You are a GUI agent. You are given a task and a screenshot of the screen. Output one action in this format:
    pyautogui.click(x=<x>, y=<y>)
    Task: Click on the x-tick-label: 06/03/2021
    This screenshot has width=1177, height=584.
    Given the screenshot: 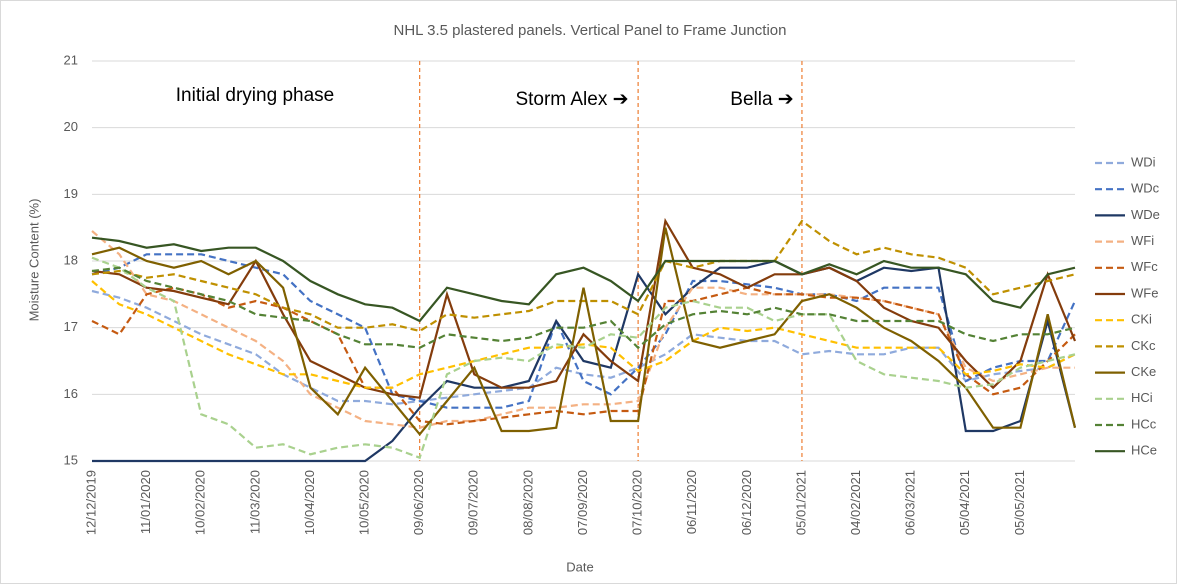 What is the action you would take?
    pyautogui.click(x=910, y=502)
    